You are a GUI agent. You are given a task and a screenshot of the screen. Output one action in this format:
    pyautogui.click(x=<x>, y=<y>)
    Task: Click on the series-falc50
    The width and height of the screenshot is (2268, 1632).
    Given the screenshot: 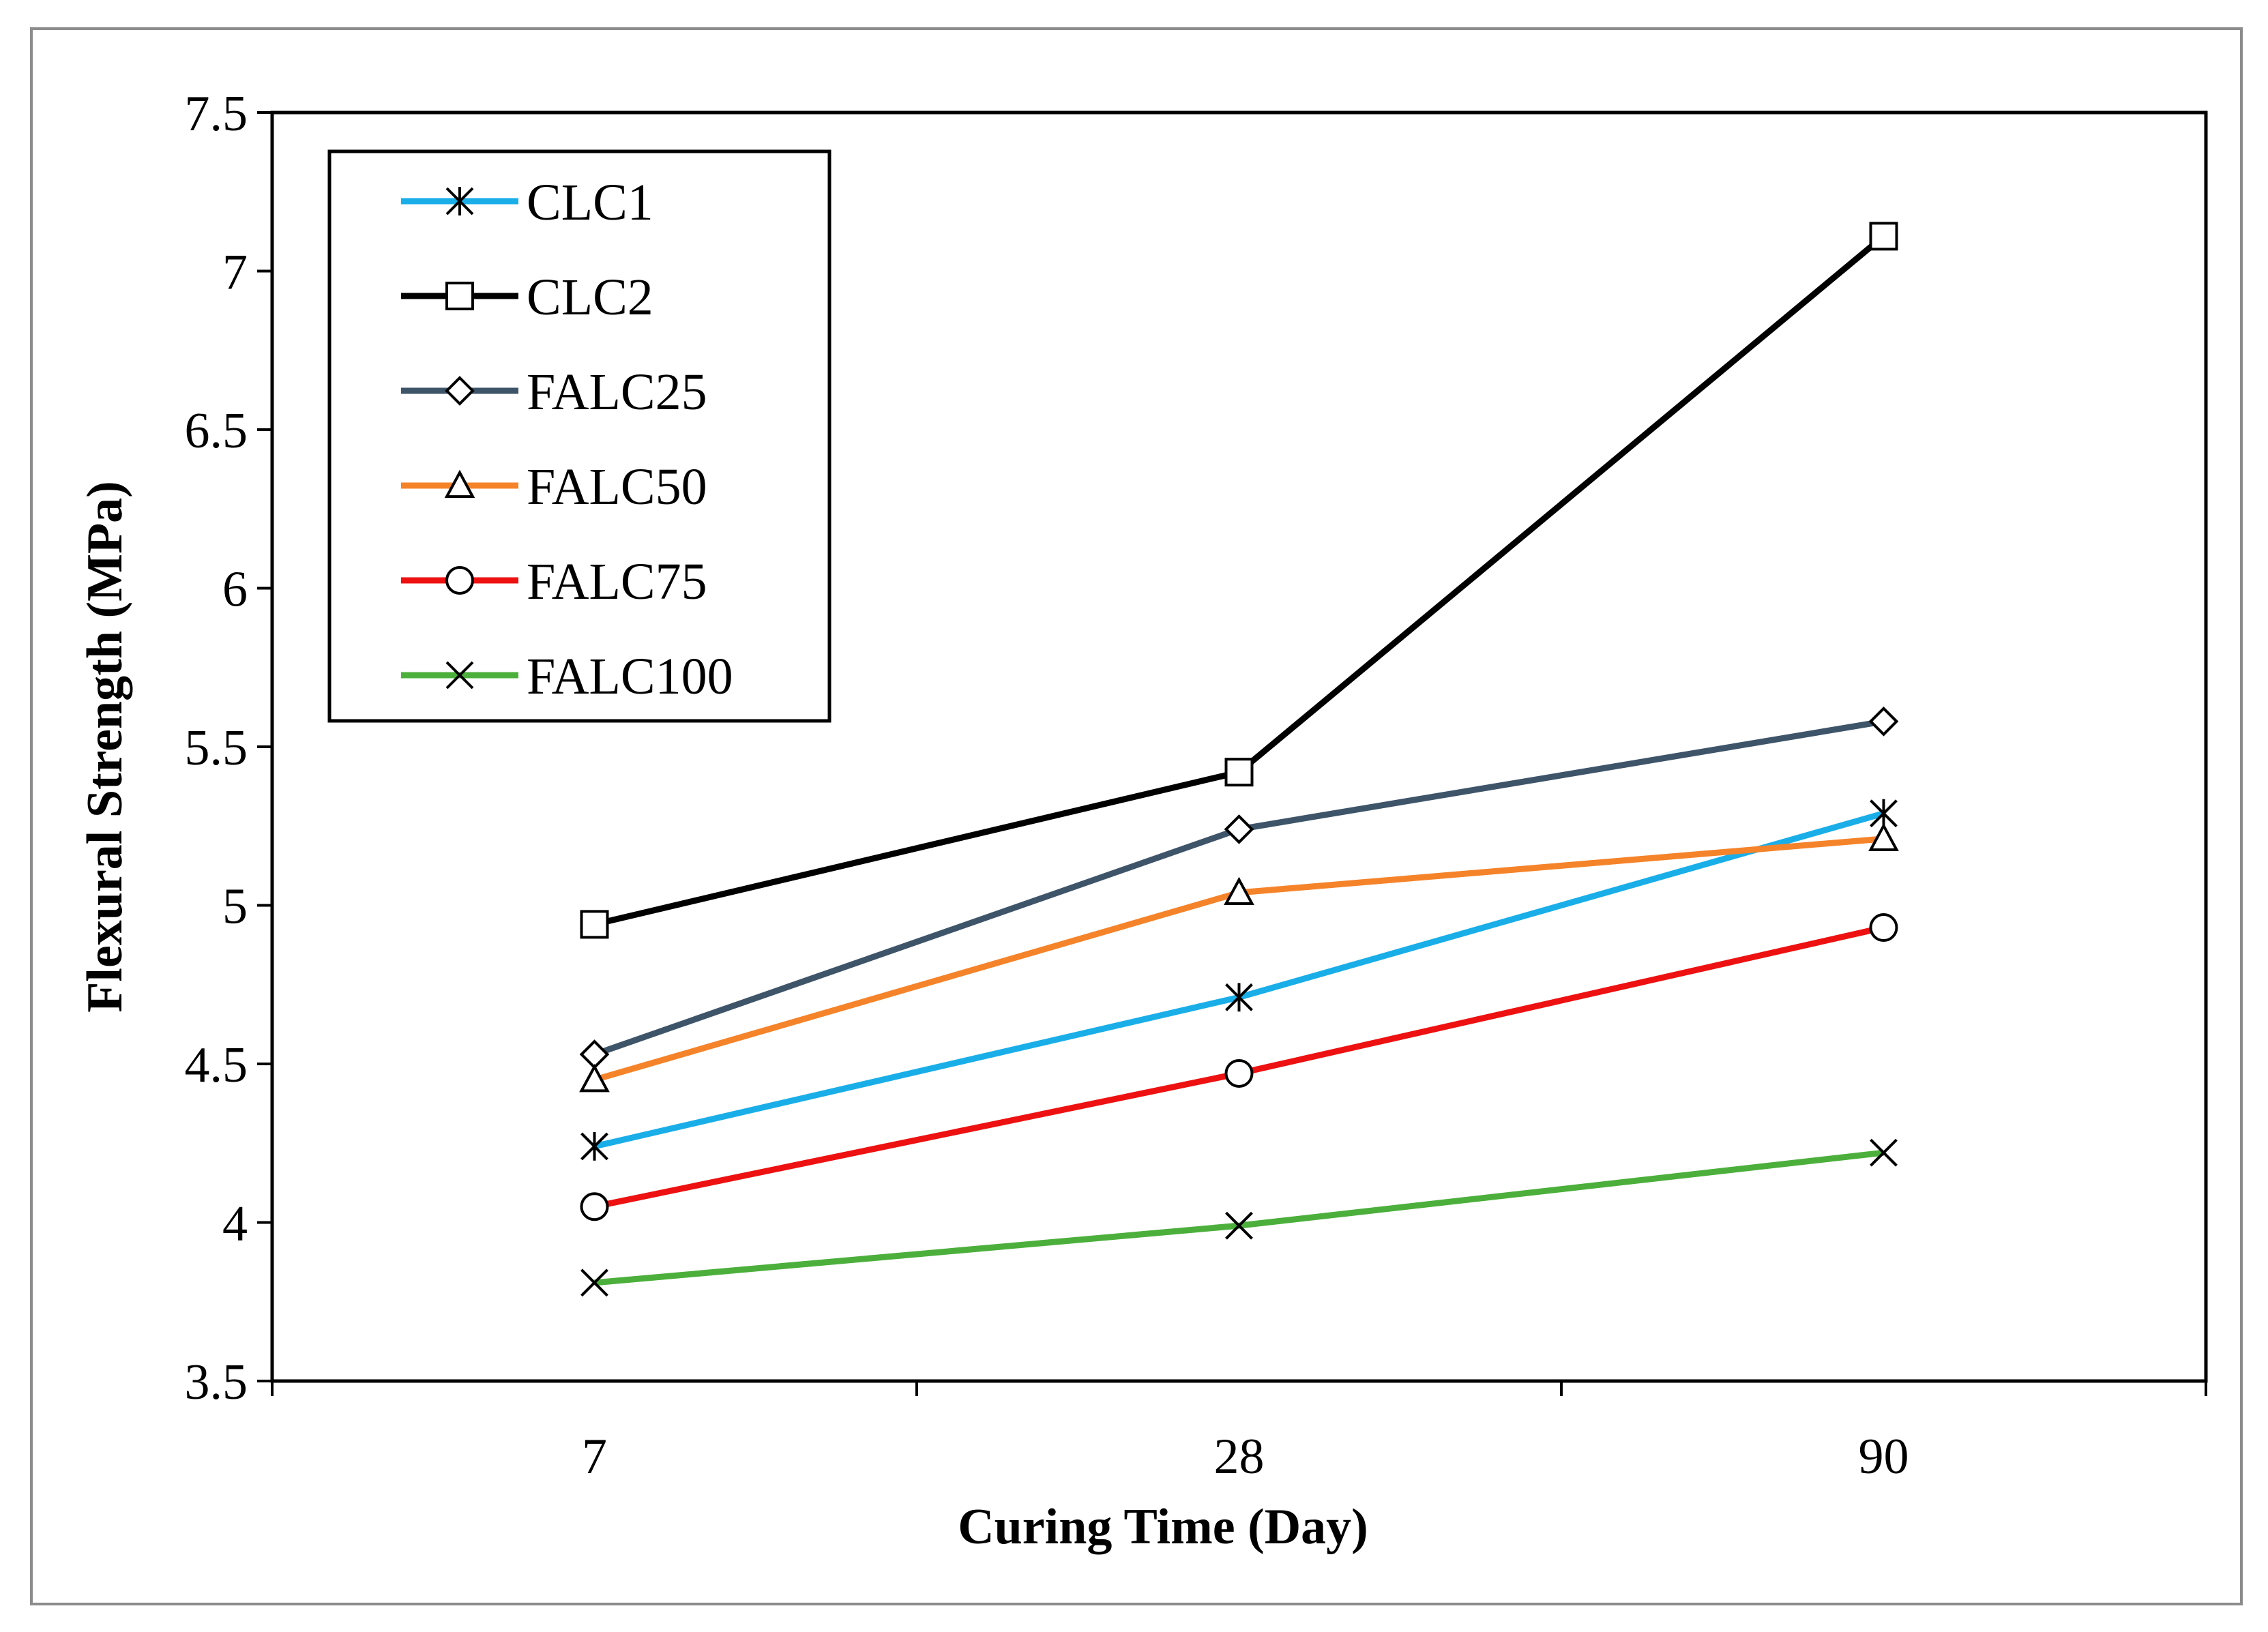 What is the action you would take?
    pyautogui.click(x=1239, y=957)
    